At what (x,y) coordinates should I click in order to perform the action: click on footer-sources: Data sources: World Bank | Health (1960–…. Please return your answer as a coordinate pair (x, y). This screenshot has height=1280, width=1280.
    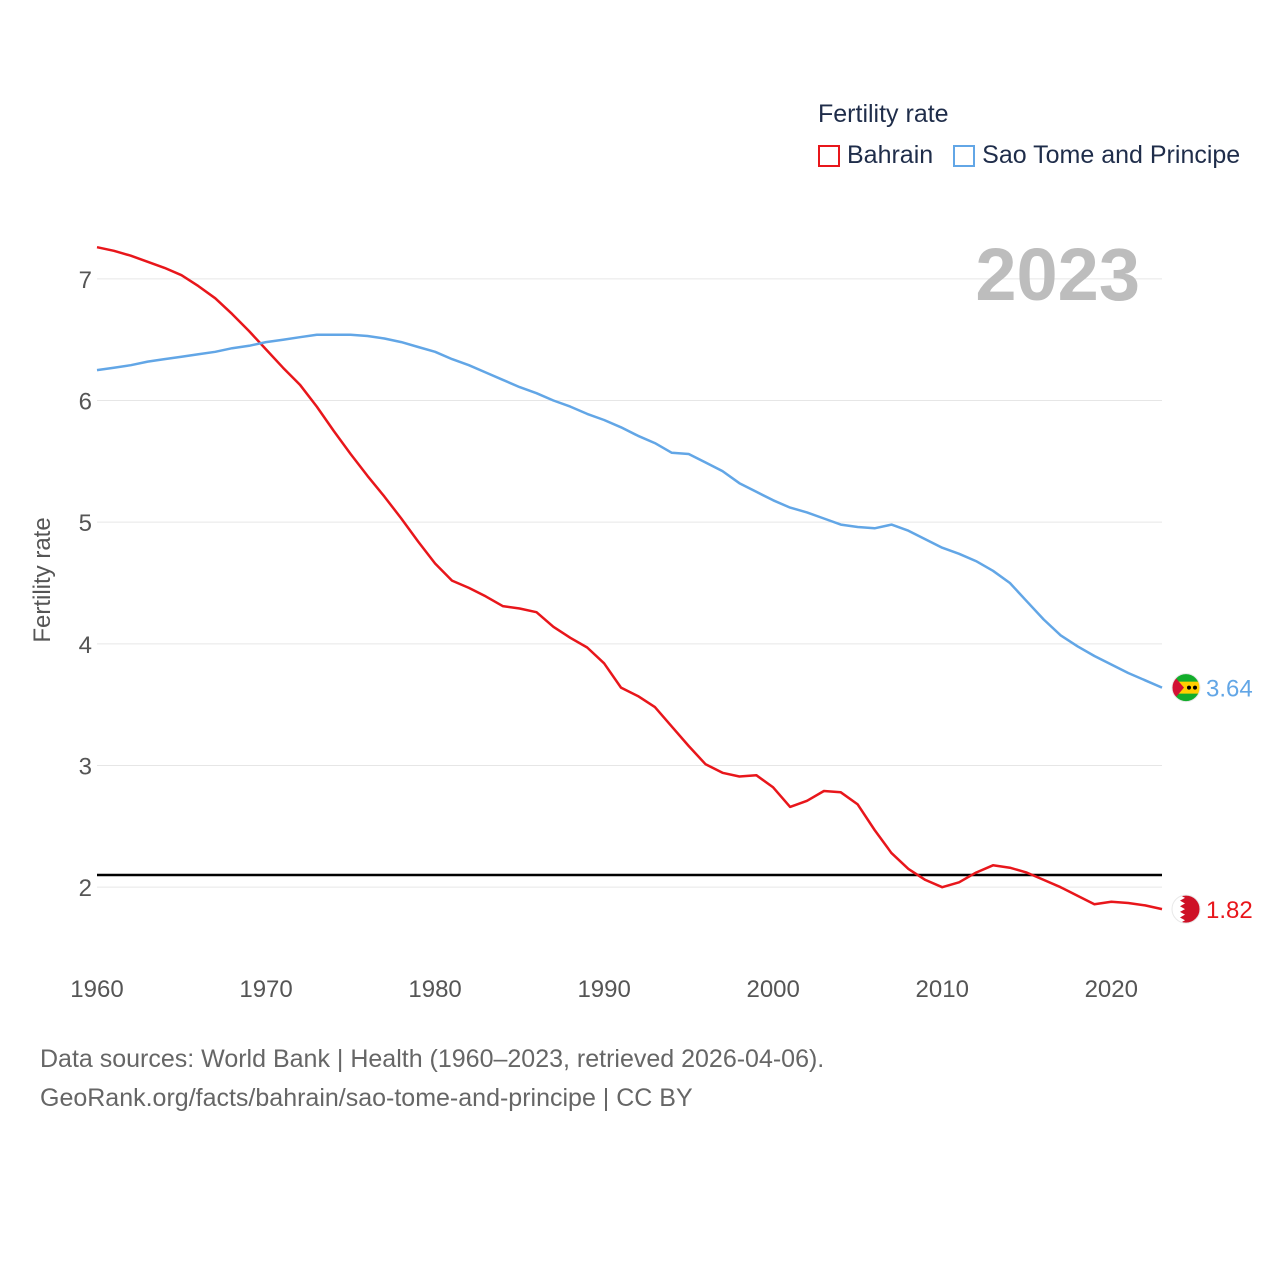
    Looking at the image, I should click on (432, 1059).